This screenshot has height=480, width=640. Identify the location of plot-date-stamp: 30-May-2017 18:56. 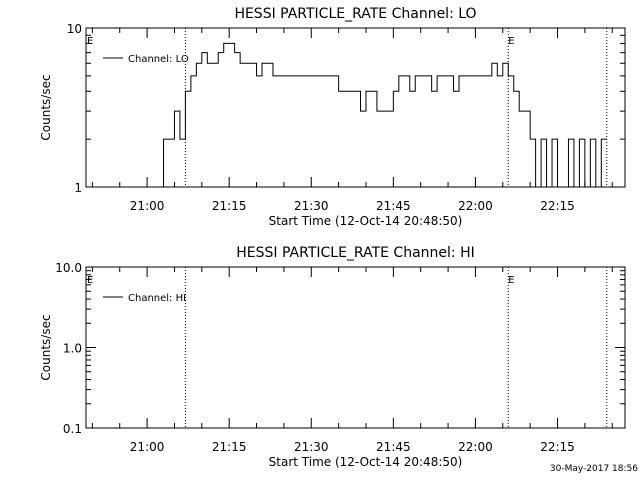
(593, 469).